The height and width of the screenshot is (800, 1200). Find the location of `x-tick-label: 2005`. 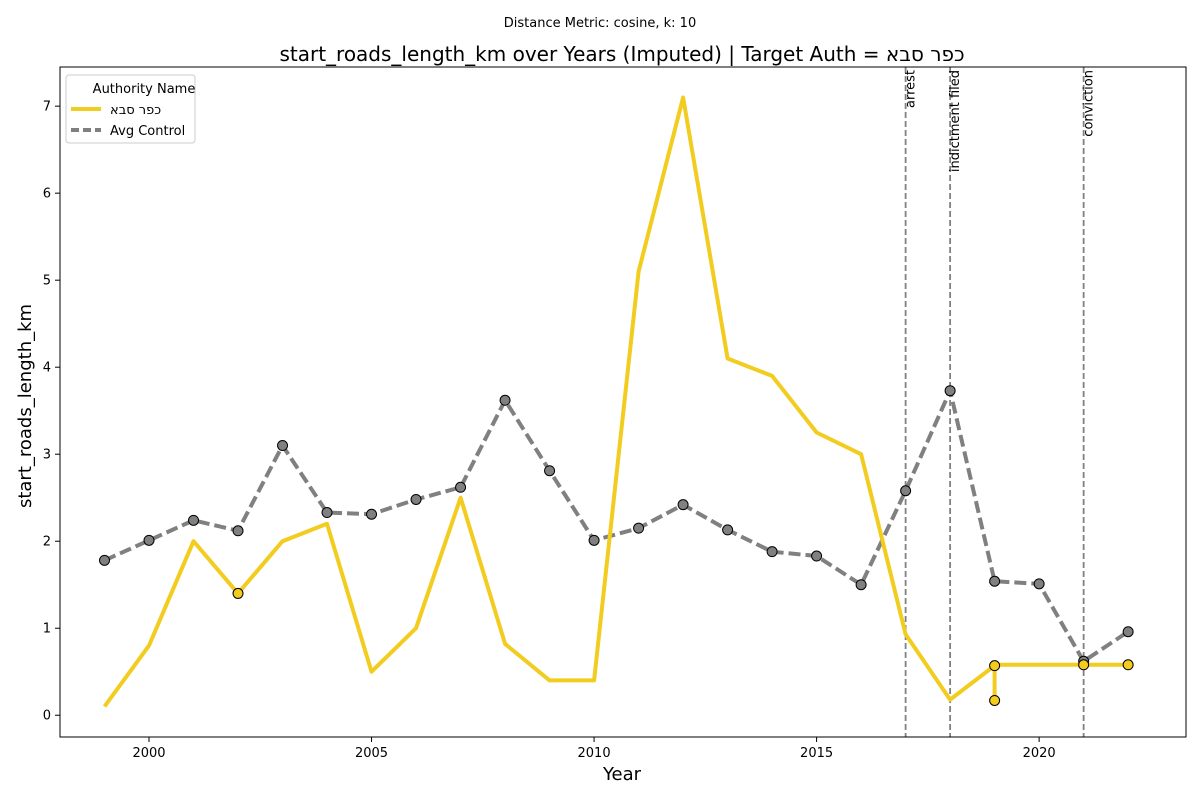

x-tick-label: 2005 is located at coordinates (371, 753).